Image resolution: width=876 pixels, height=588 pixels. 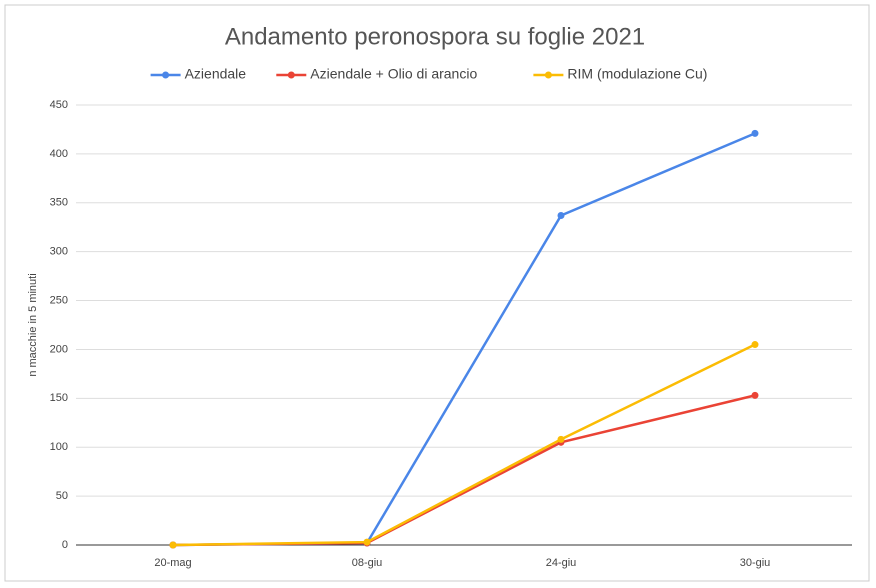 What do you see at coordinates (561, 563) in the screenshot?
I see `x-tick-label: 24-giu` at bounding box center [561, 563].